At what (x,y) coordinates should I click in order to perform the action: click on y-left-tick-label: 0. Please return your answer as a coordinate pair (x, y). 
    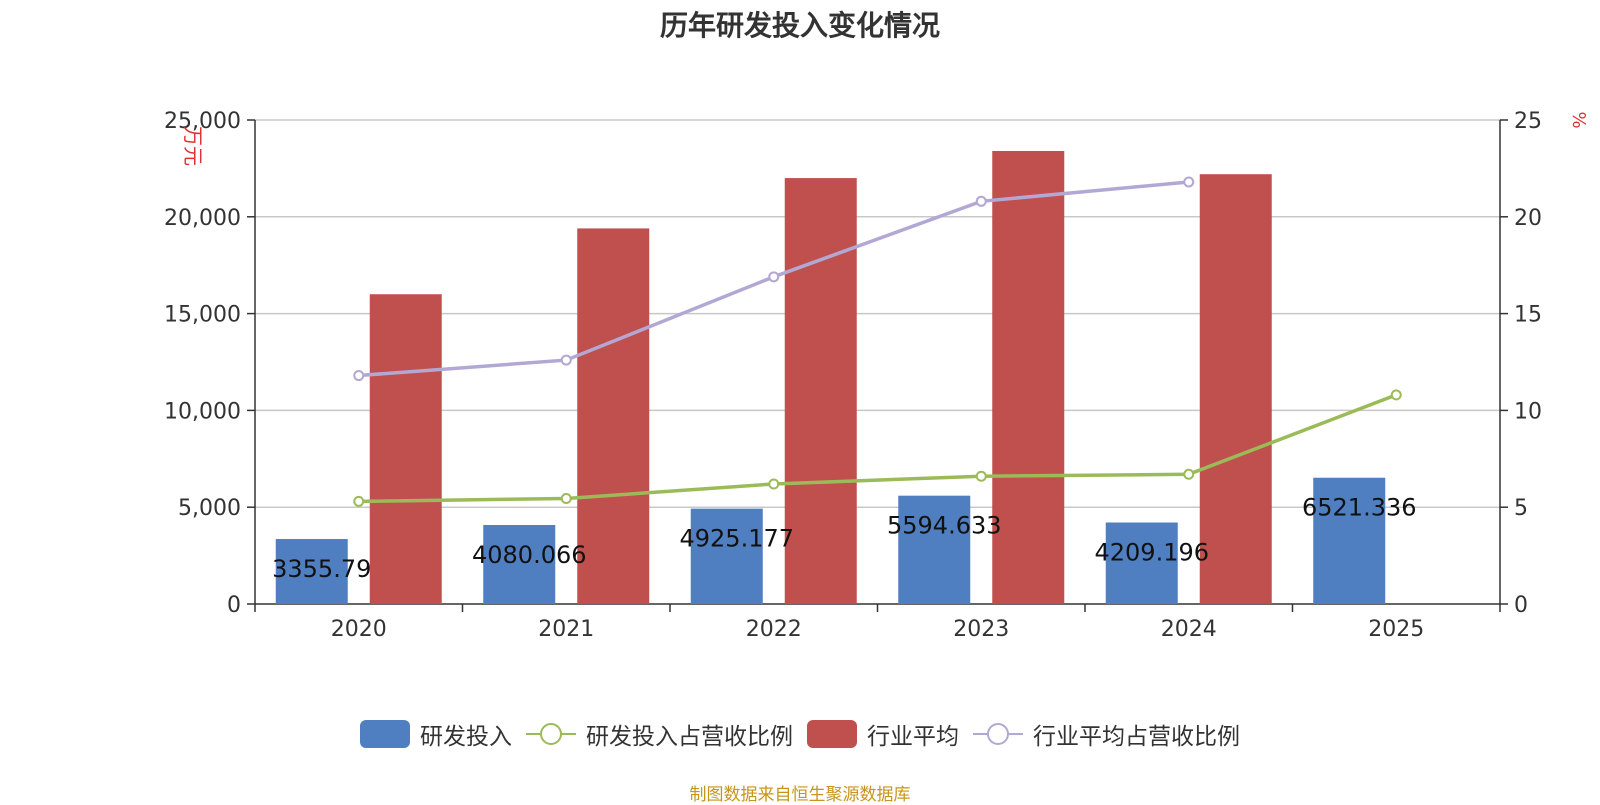
    Looking at the image, I should click on (234, 605).